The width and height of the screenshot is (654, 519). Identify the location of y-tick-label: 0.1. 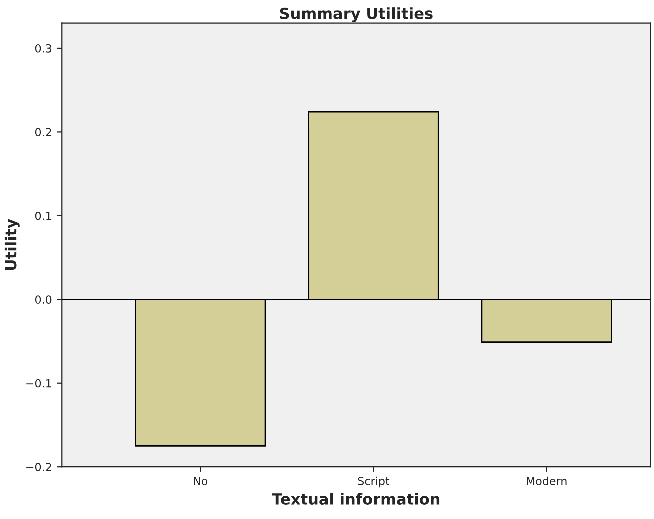
(43, 216).